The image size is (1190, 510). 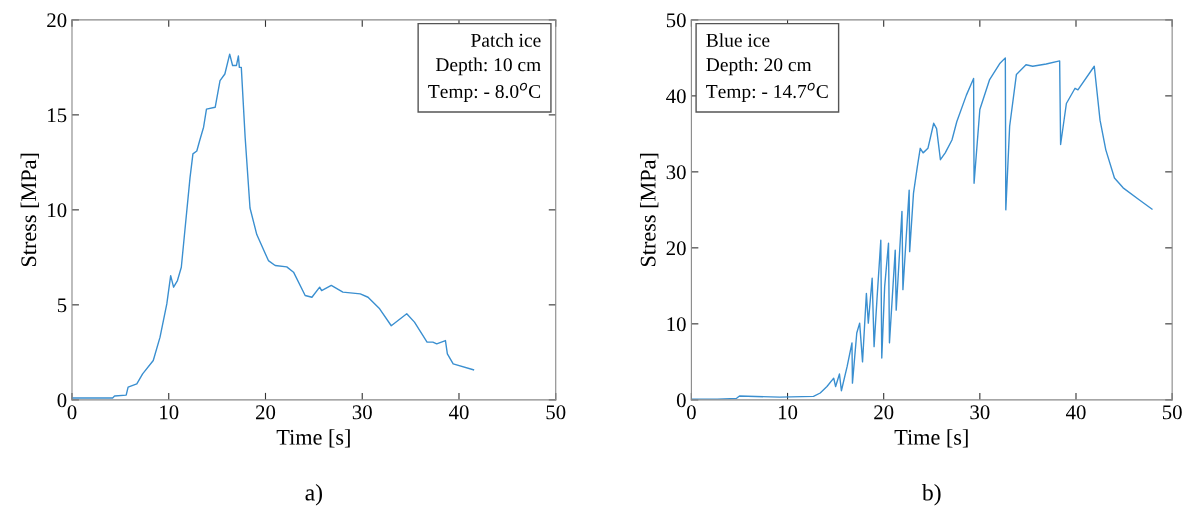 What do you see at coordinates (484, 67) in the screenshot?
I see `annotation: Patch ice Depth: 10 cm Temp: - 8.0$^{o}$C` at bounding box center [484, 67].